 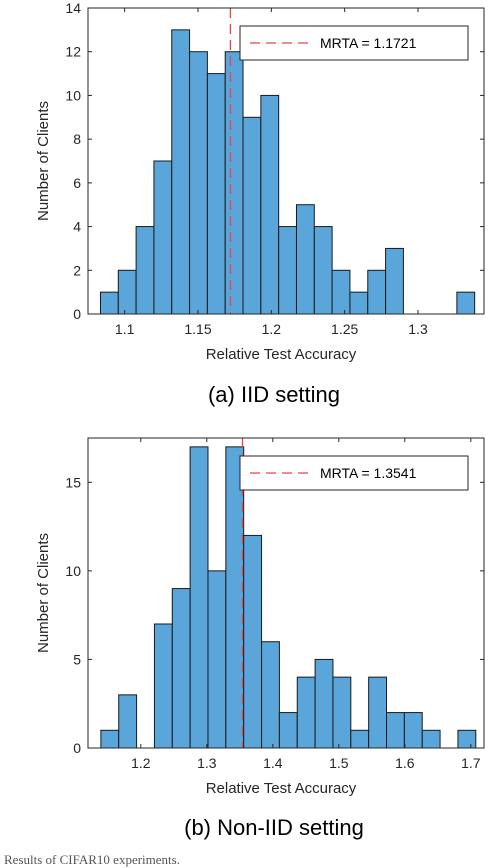 I want to click on legend-label: MRTA = 1.1721, so click(x=368, y=43).